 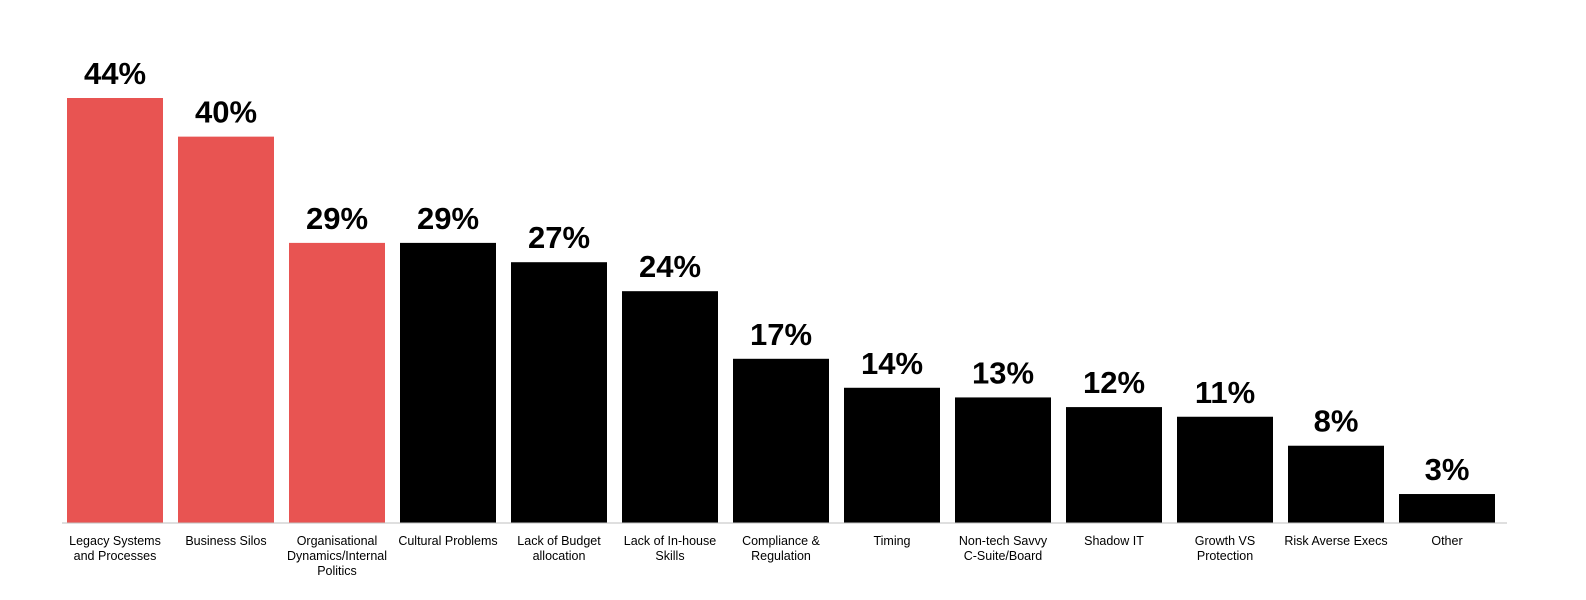 What do you see at coordinates (892, 363) in the screenshot?
I see `value-label-8: 14%` at bounding box center [892, 363].